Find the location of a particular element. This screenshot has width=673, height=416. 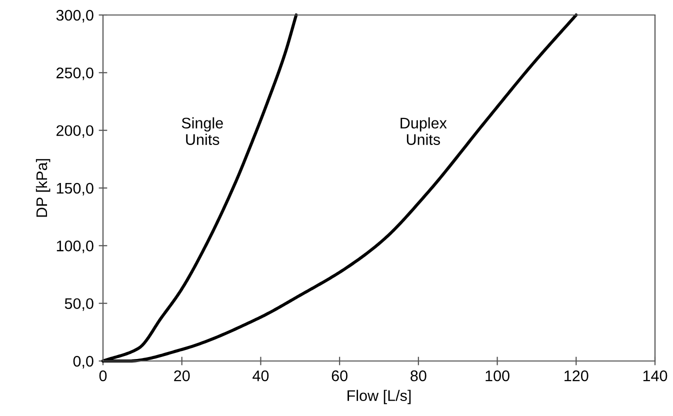

x-tick-label: 40 is located at coordinates (260, 376).